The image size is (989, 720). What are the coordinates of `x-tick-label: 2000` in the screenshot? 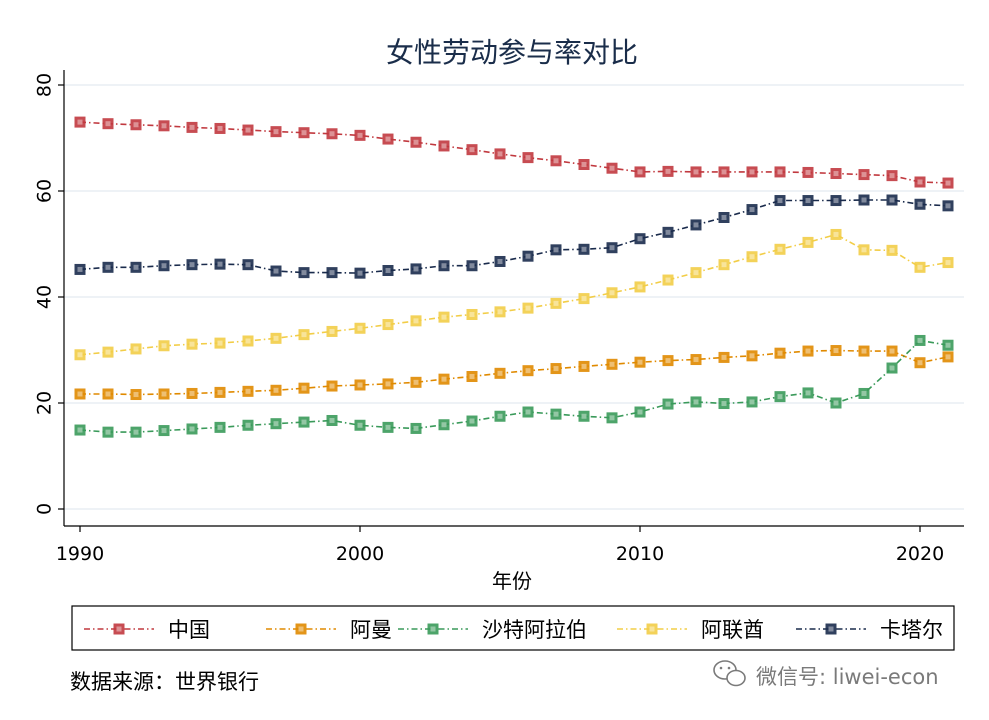 It's located at (360, 554).